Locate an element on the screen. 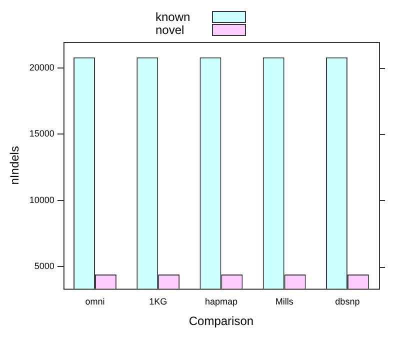 The height and width of the screenshot is (337, 401). x-tick-label: 1KG is located at coordinates (158, 301).